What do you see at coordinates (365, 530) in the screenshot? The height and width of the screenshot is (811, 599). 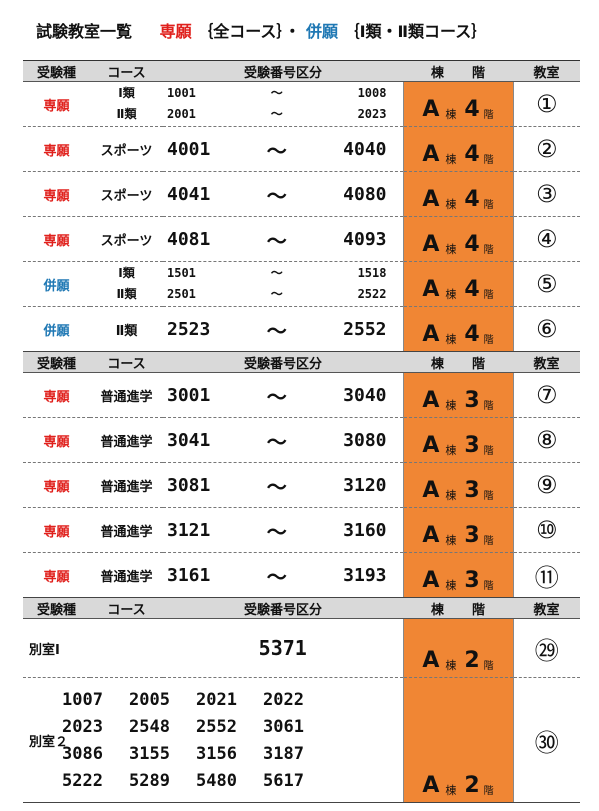 I see `range-to: 3160` at bounding box center [365, 530].